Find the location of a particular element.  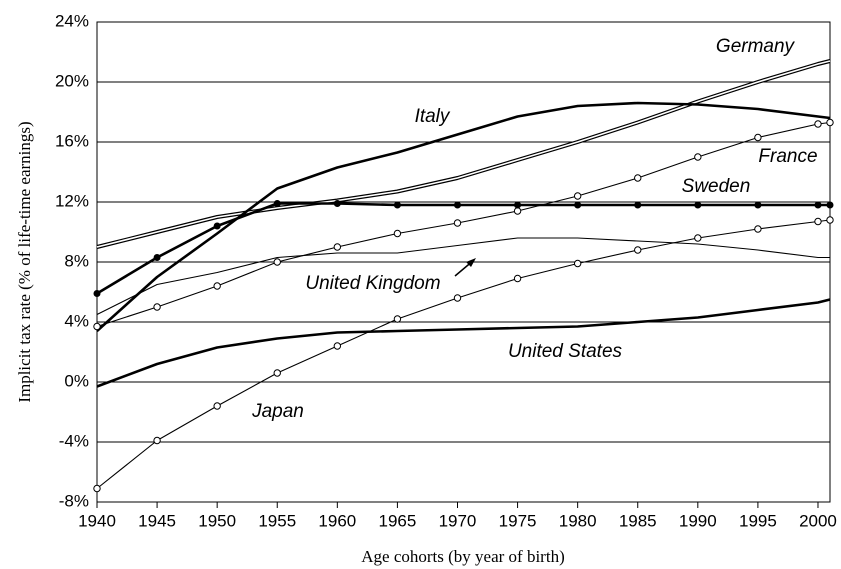

x-tick-label: 1965 is located at coordinates (397, 520).